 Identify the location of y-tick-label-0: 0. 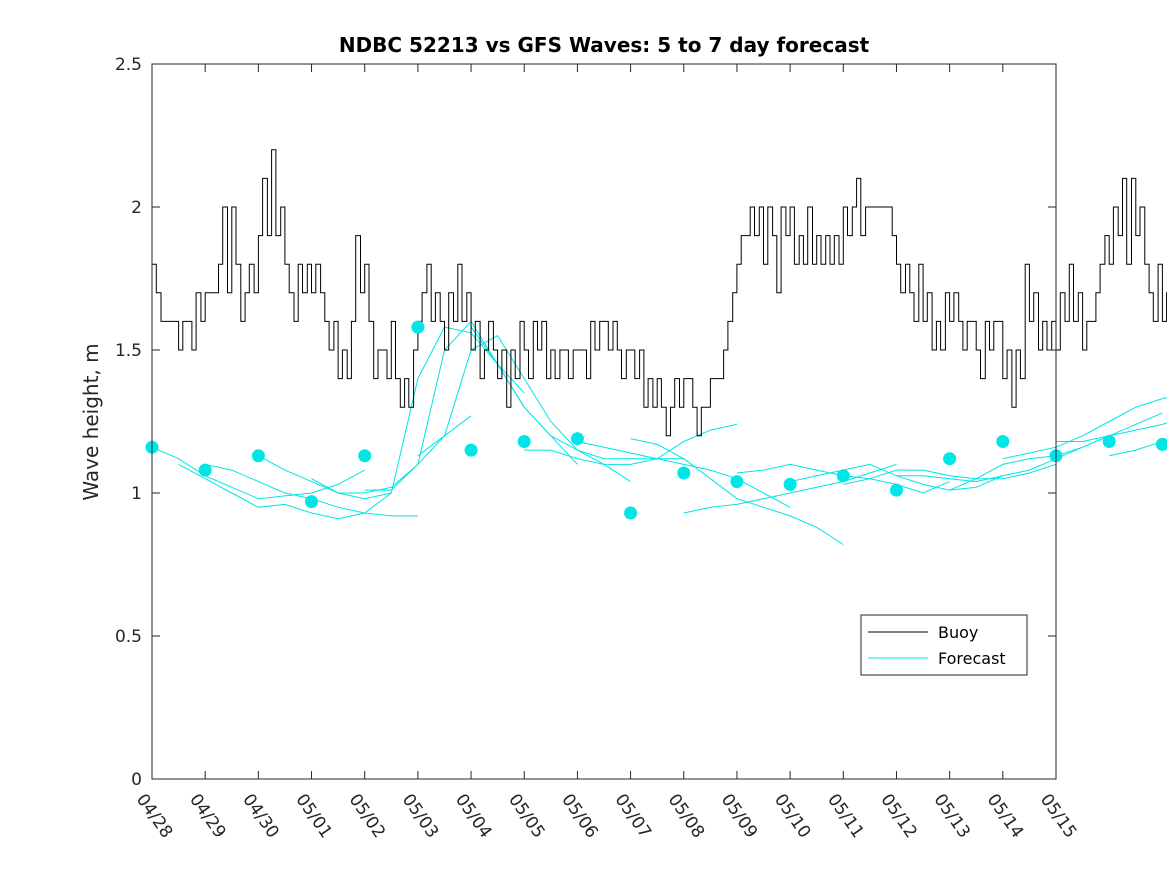
(136, 780).